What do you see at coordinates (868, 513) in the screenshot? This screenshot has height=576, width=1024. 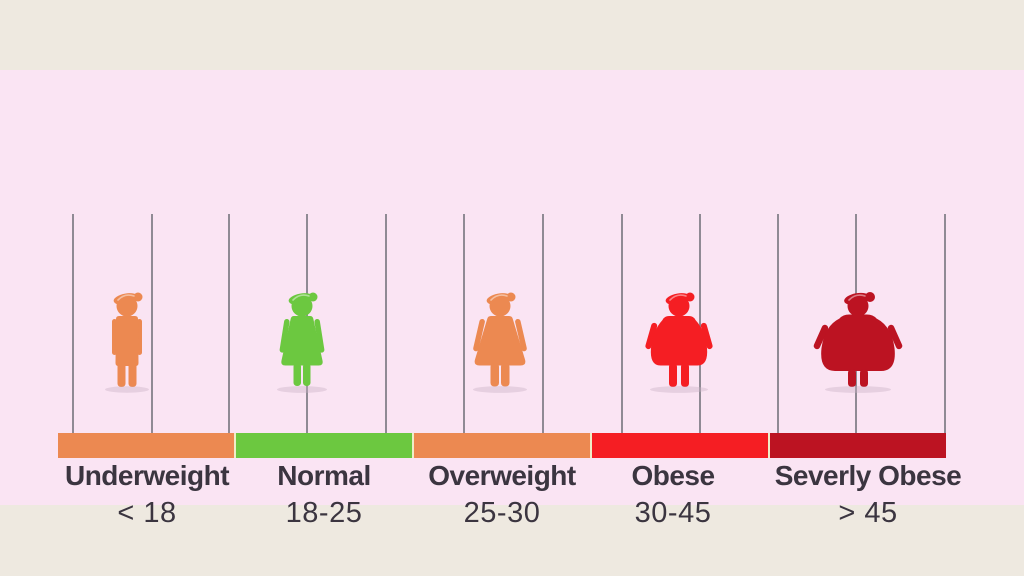 I see `category-range: > 45` at bounding box center [868, 513].